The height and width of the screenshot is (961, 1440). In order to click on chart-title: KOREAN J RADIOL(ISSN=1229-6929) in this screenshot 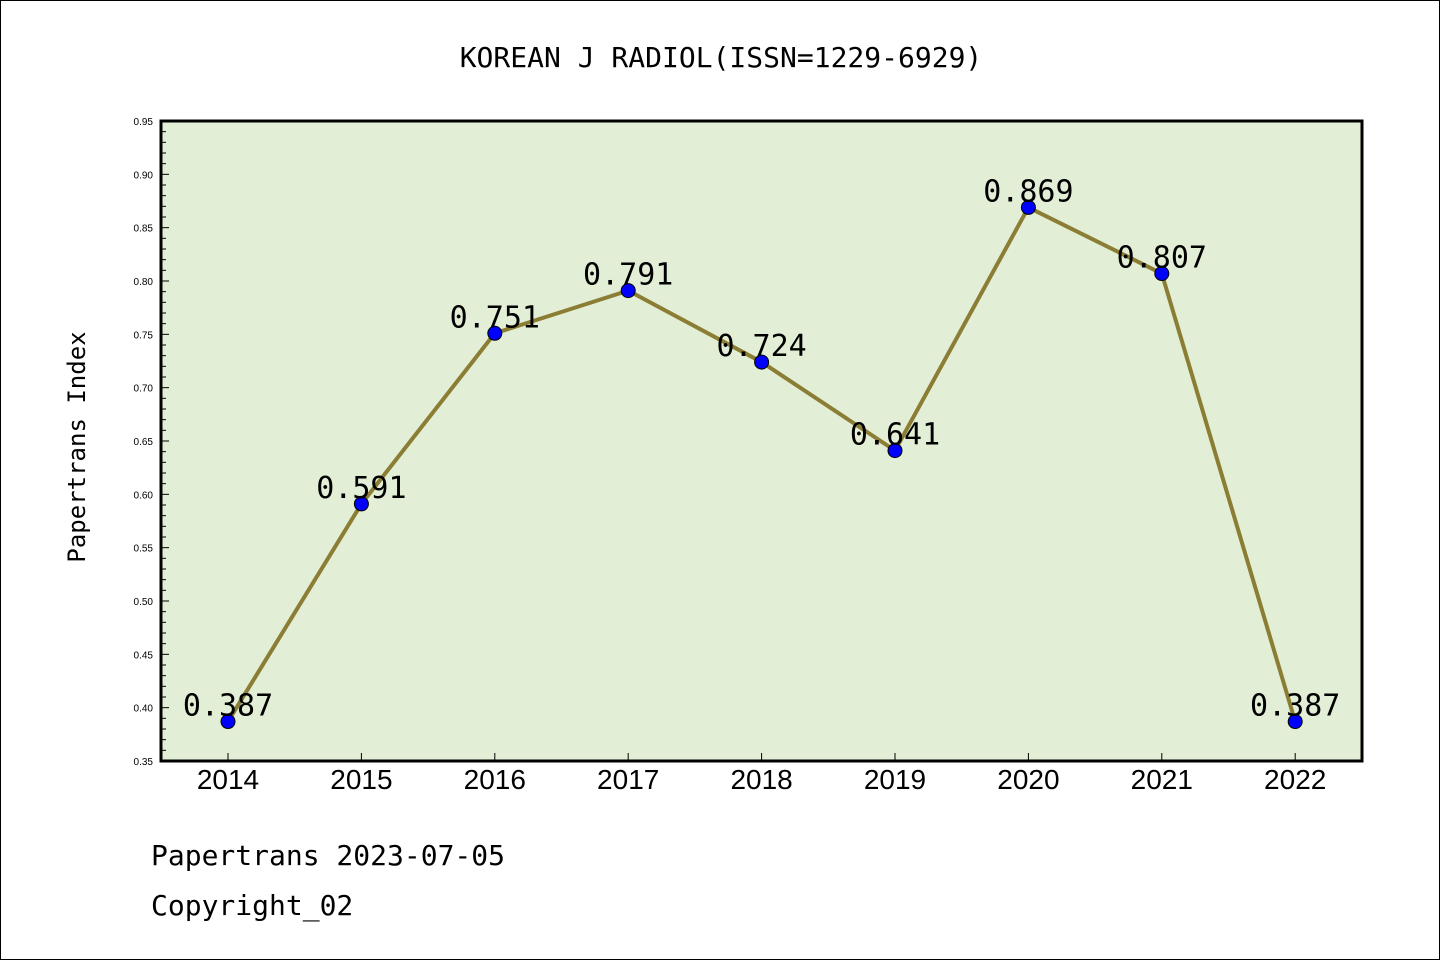, I will do `click(721, 57)`.